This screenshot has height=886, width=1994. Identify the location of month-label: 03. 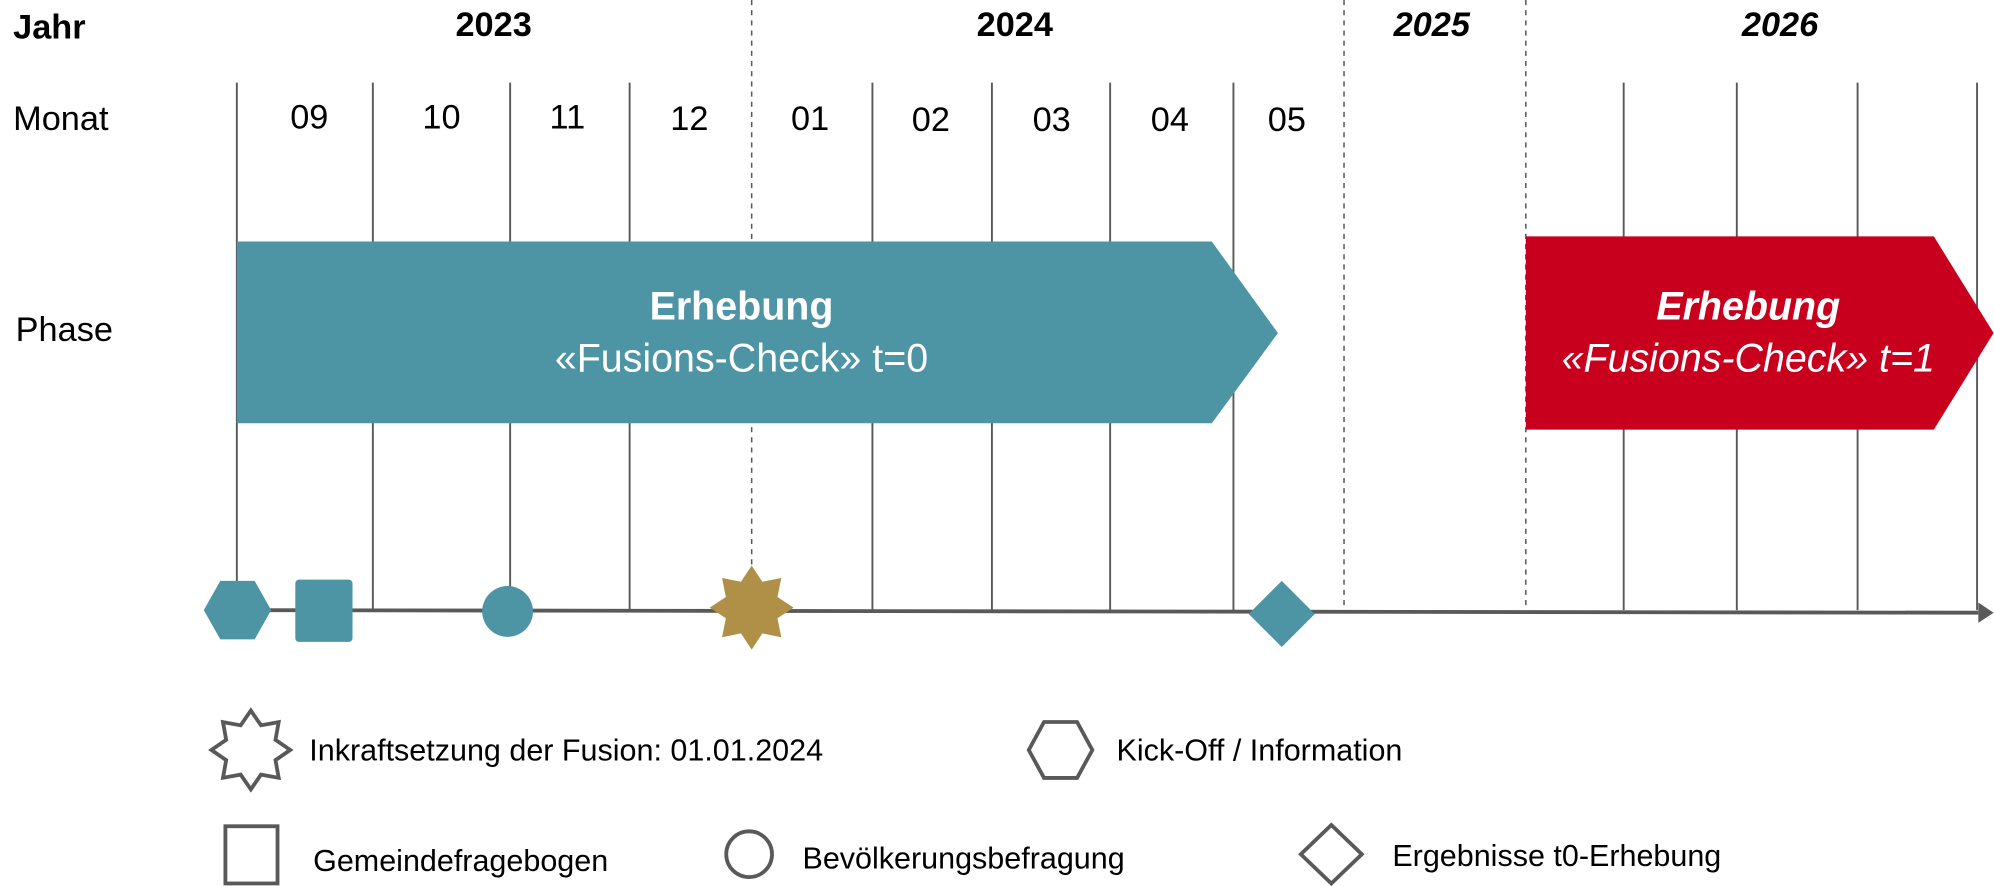
(1052, 120).